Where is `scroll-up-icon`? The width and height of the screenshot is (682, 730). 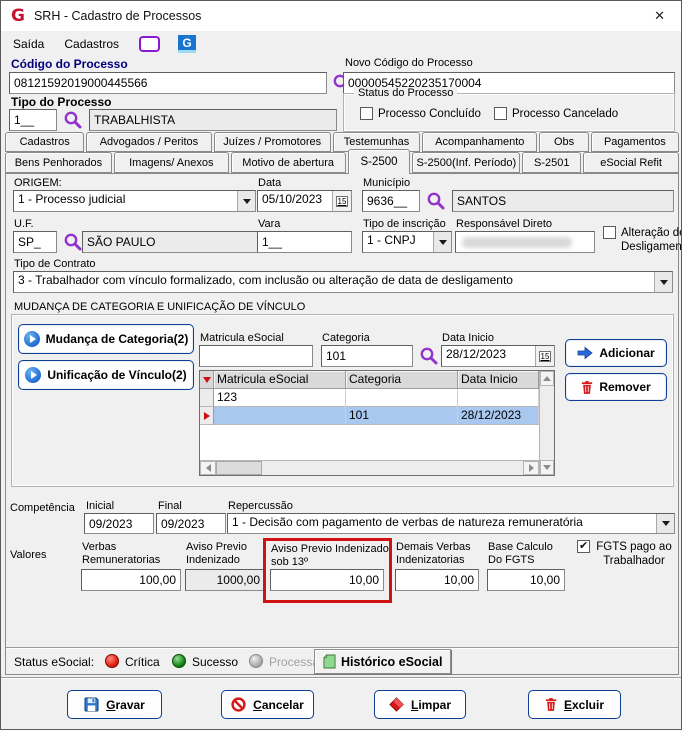 scroll-up-icon is located at coordinates (547, 378).